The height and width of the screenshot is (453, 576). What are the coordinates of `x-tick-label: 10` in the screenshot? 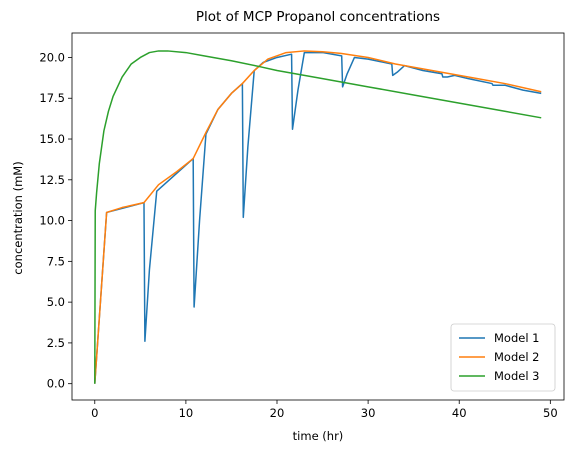 It's located at (186, 413).